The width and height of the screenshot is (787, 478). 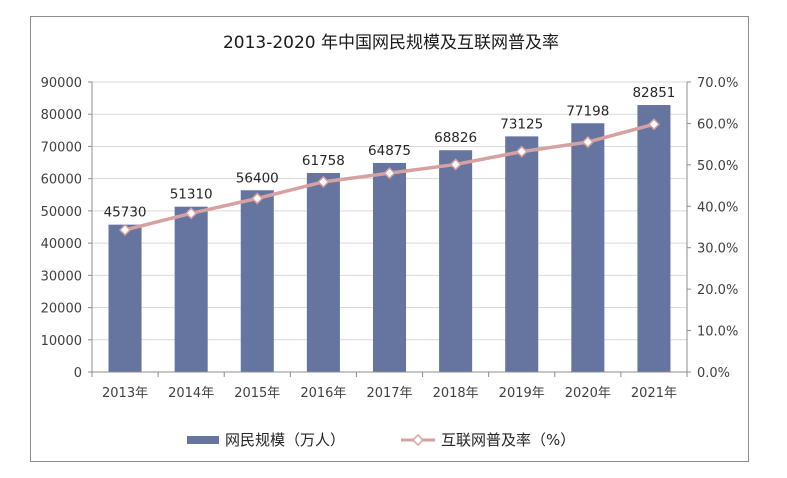 What do you see at coordinates (61, 212) in the screenshot?
I see `y-left-tick-label: 50000` at bounding box center [61, 212].